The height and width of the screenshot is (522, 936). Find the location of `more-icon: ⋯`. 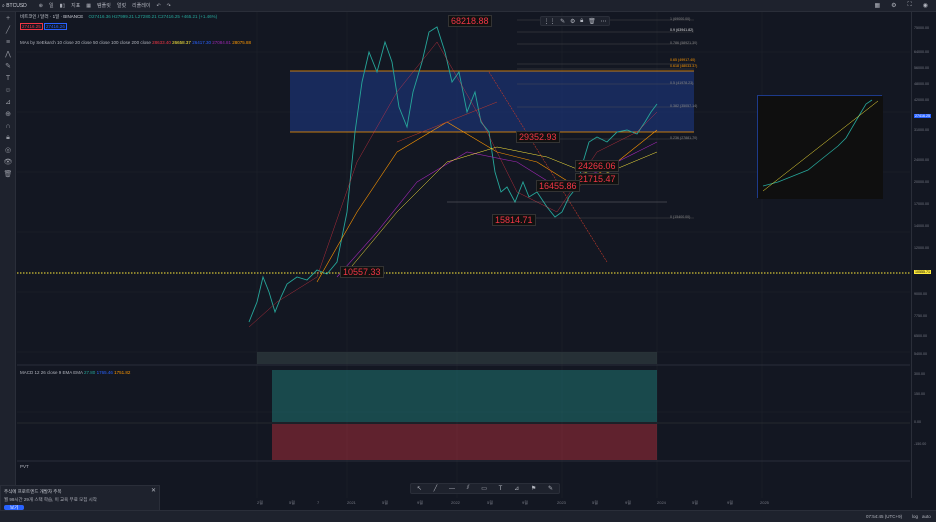

more-icon: ⋯ is located at coordinates (603, 21).